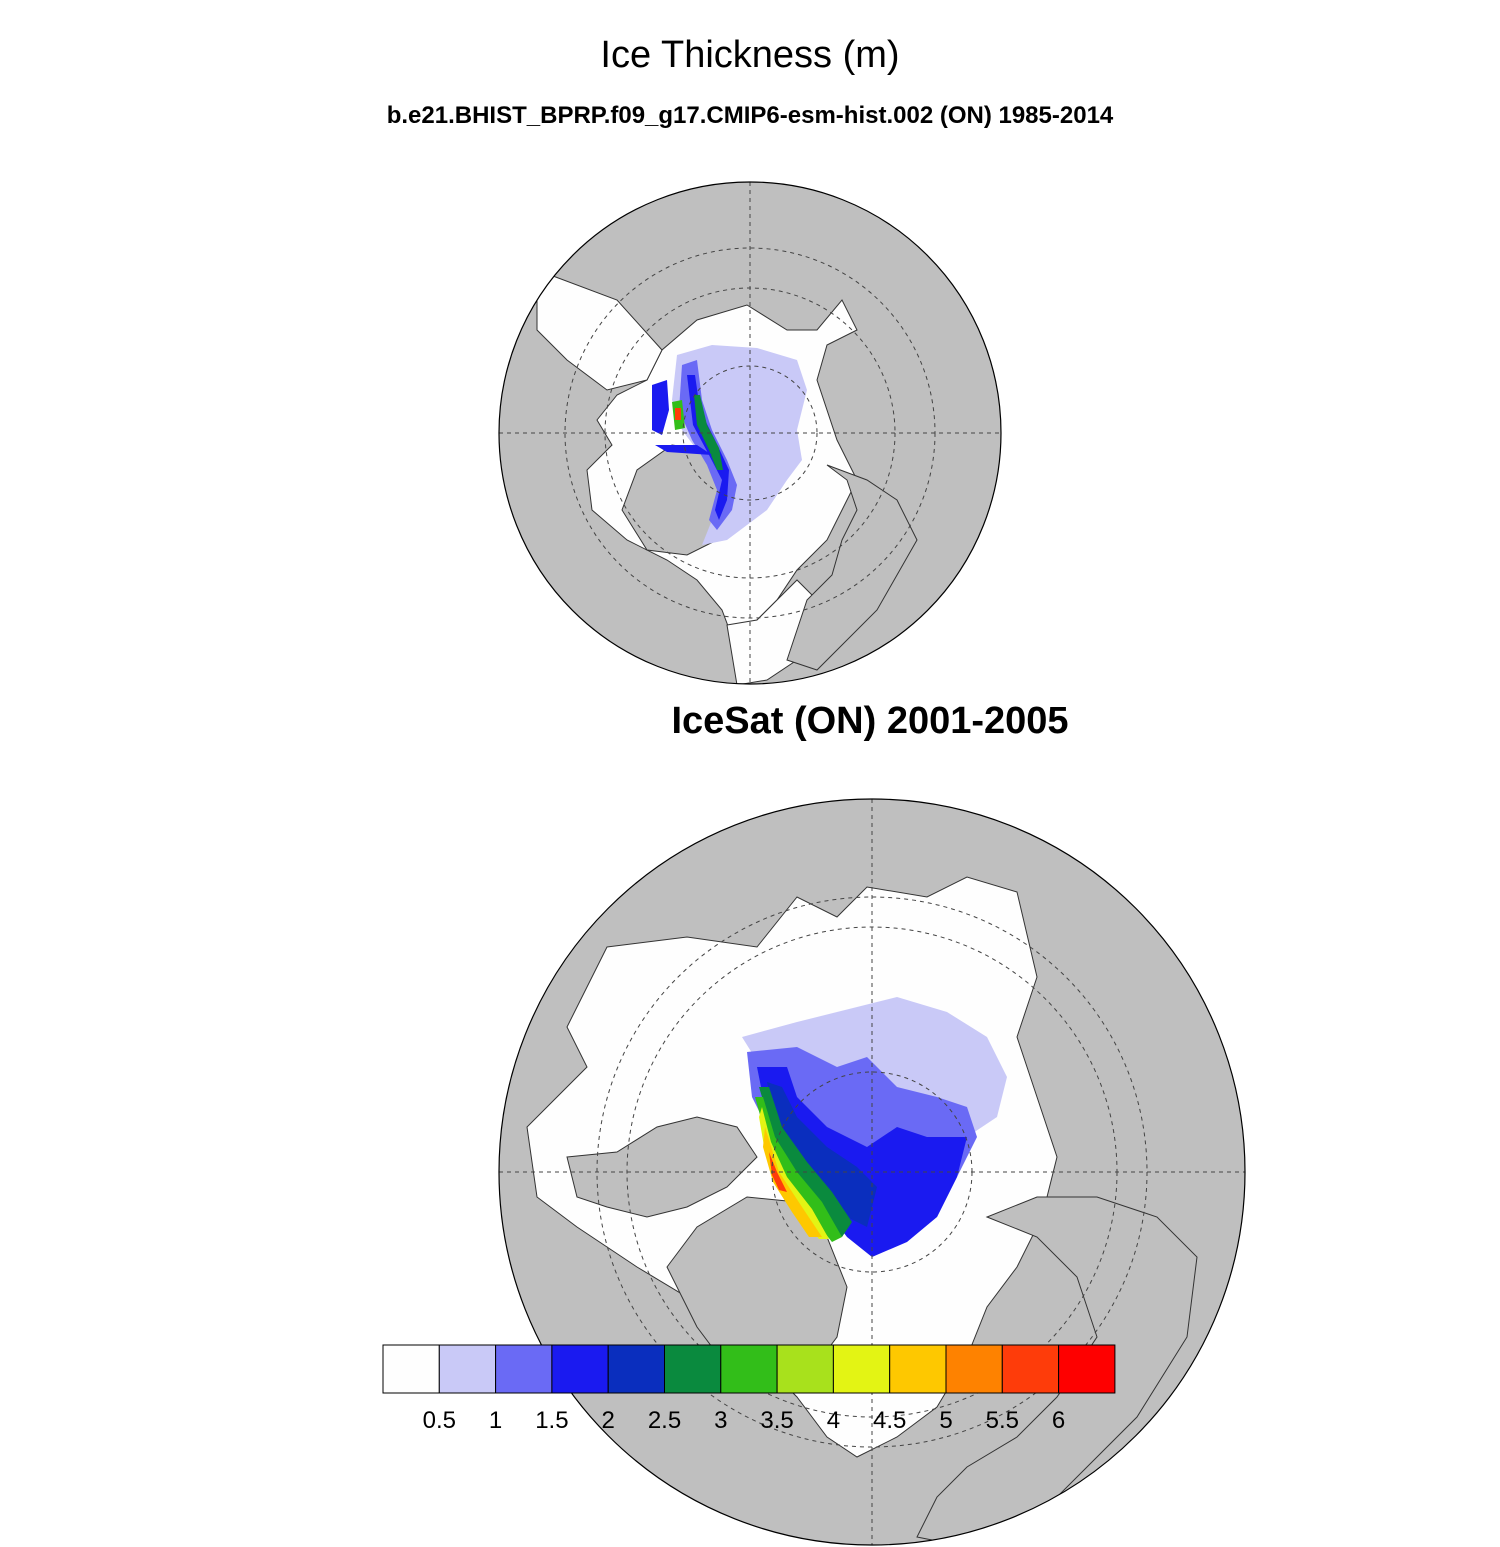 The image size is (1500, 1547). What do you see at coordinates (608, 1420) in the screenshot?
I see `colorbar-label: 2` at bounding box center [608, 1420].